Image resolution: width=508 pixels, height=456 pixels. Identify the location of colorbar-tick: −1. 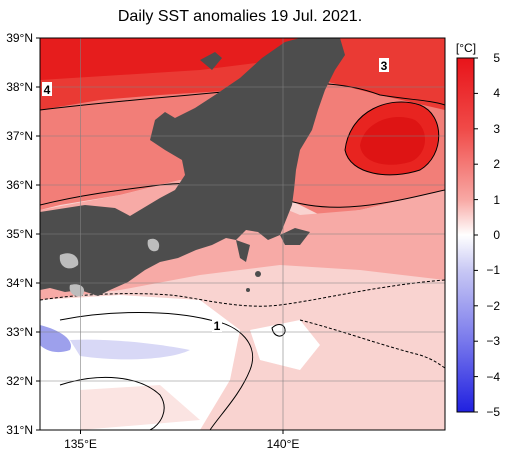
(493, 270).